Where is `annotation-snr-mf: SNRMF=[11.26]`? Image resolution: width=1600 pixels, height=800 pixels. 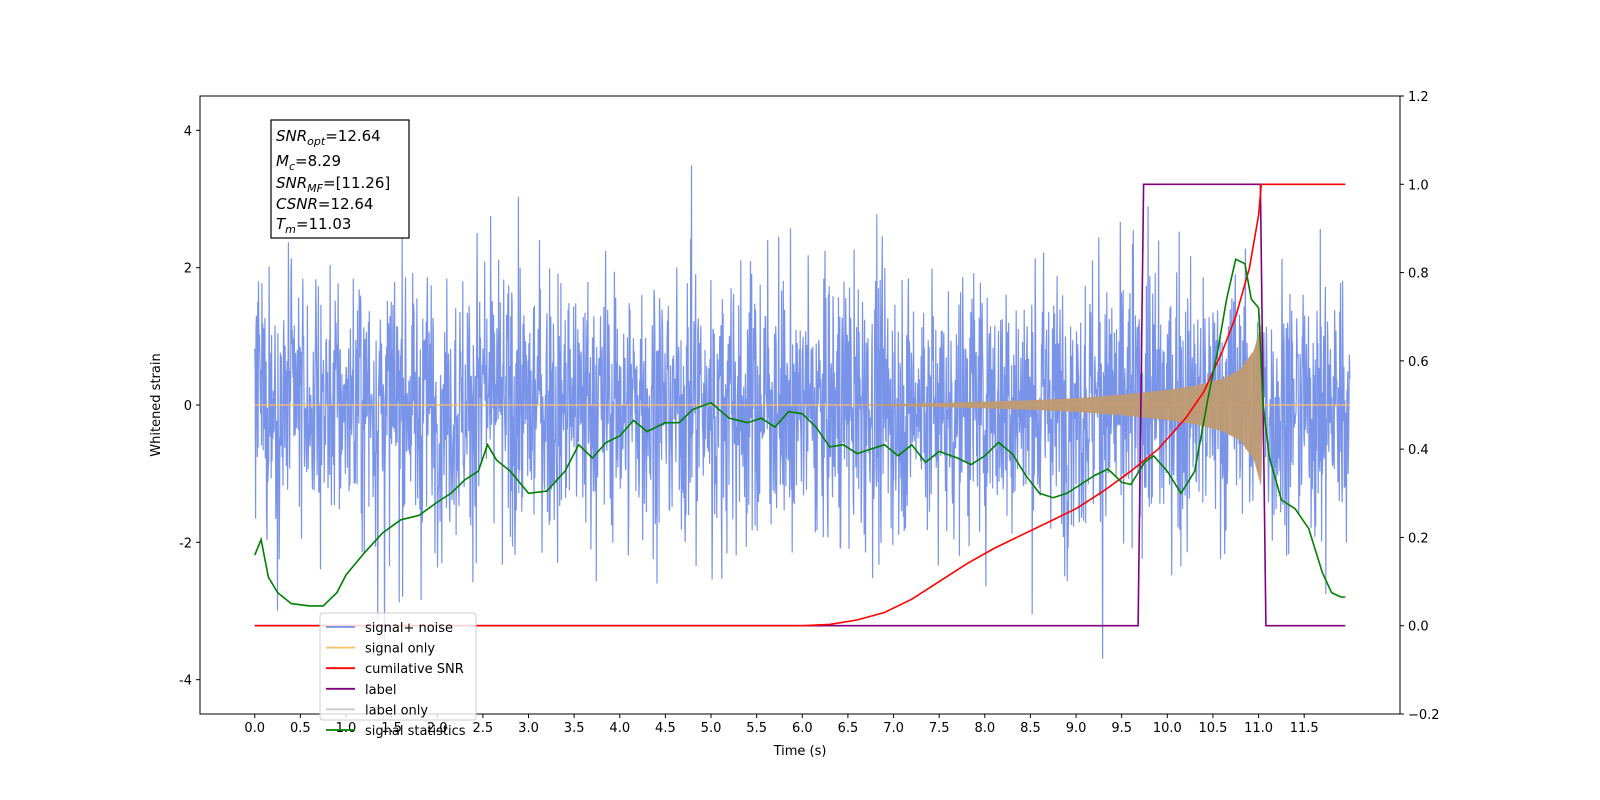
annotation-snr-mf: SNRMF=[11.26] is located at coordinates (333, 184).